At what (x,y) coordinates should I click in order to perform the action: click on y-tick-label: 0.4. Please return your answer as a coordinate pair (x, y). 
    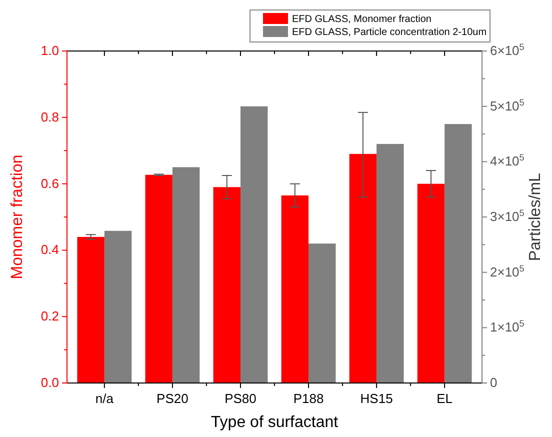
    Looking at the image, I should click on (49, 250).